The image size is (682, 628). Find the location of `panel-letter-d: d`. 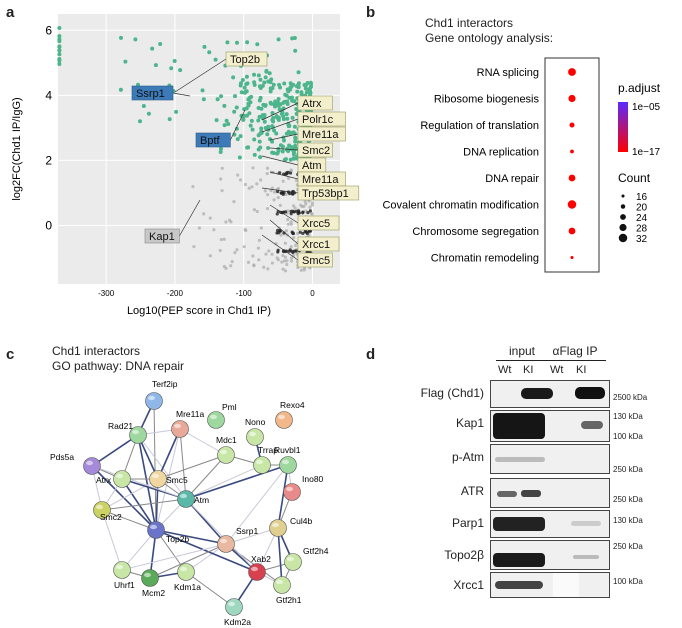

panel-letter-d: d is located at coordinates (371, 354).